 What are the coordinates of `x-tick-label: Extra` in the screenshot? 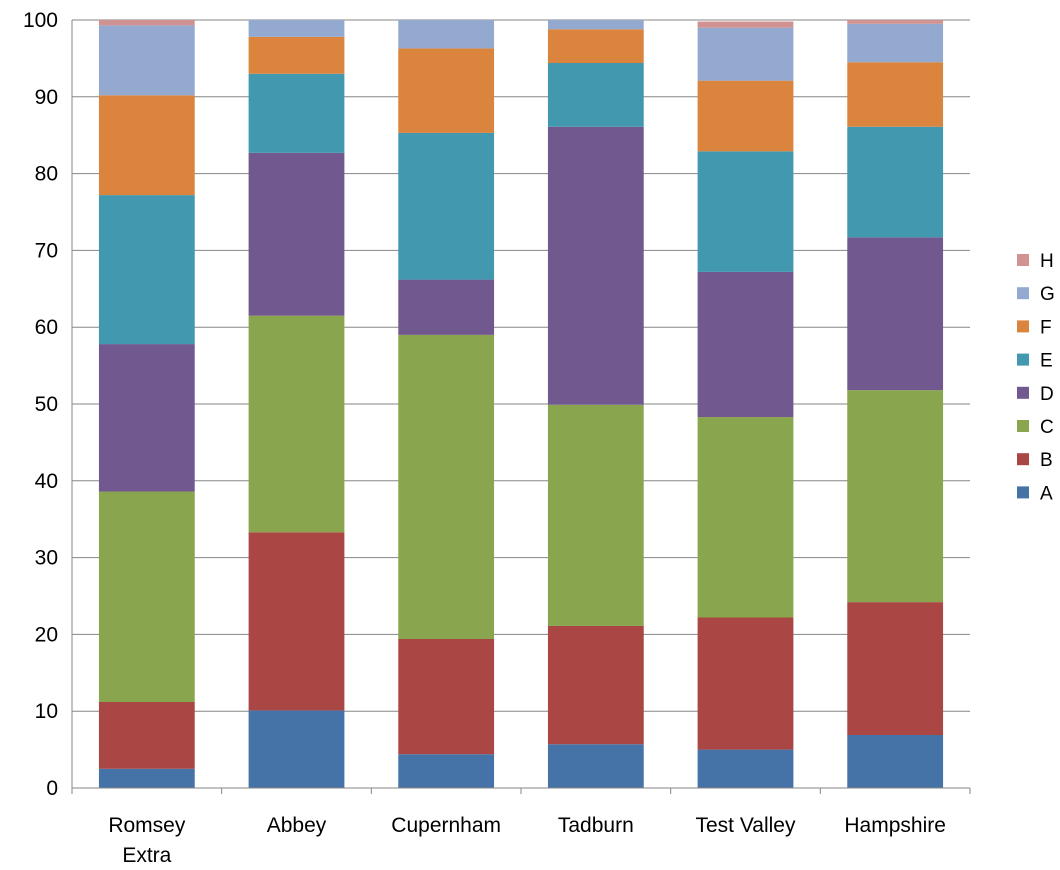 It's located at (146, 855).